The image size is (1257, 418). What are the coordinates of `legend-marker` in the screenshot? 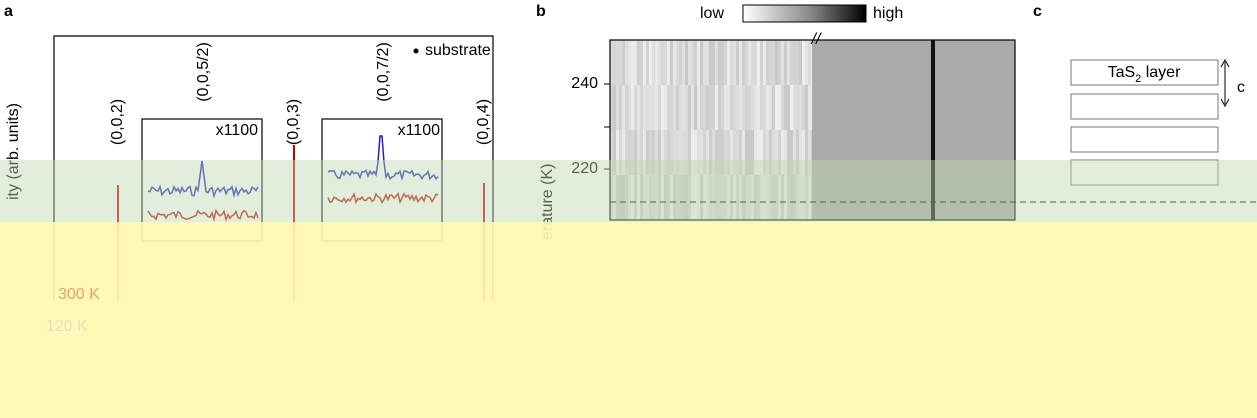 It's located at (416, 51).